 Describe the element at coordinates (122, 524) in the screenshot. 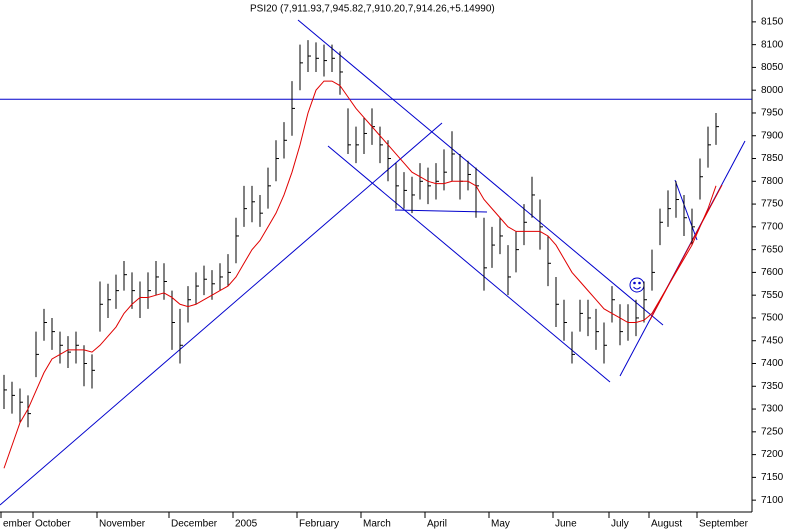

I see `x-tick-label: November` at that location.